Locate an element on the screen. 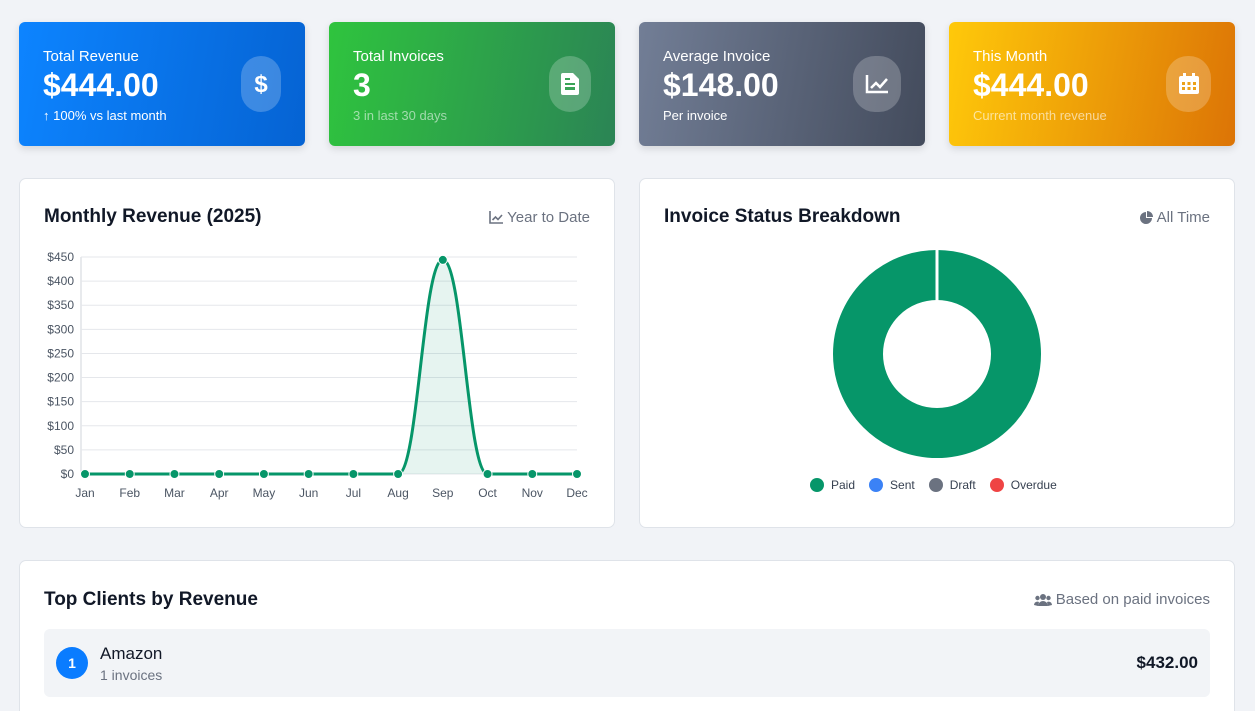  legend-sent: Sent is located at coordinates (892, 485).